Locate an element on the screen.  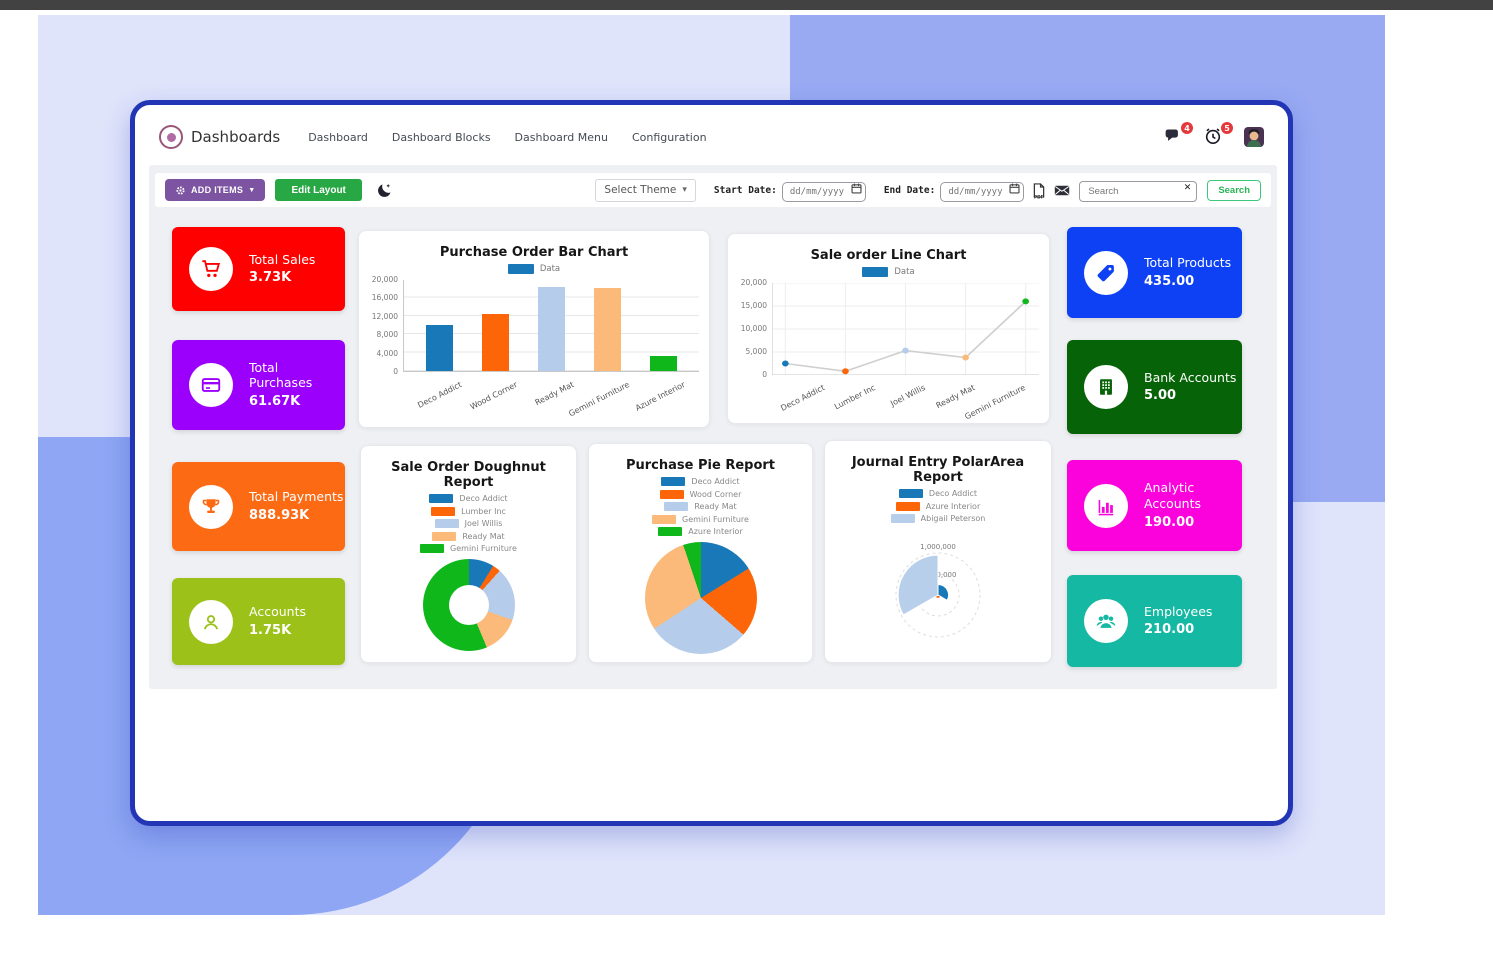
app-logo-icon is located at coordinates (171, 137).